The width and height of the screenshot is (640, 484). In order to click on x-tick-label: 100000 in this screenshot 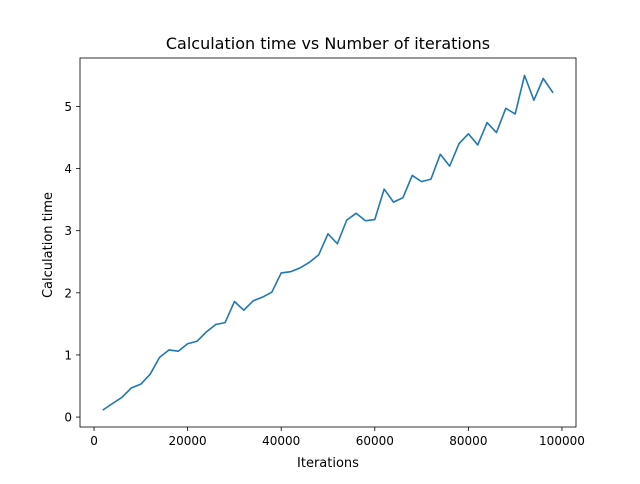, I will do `click(562, 441)`.